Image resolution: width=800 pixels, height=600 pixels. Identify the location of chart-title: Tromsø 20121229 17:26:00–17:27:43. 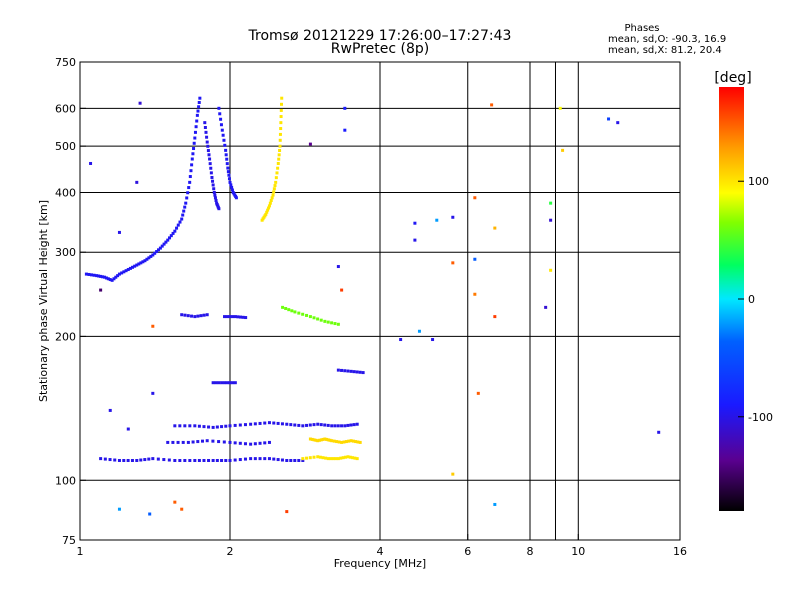
(380, 36).